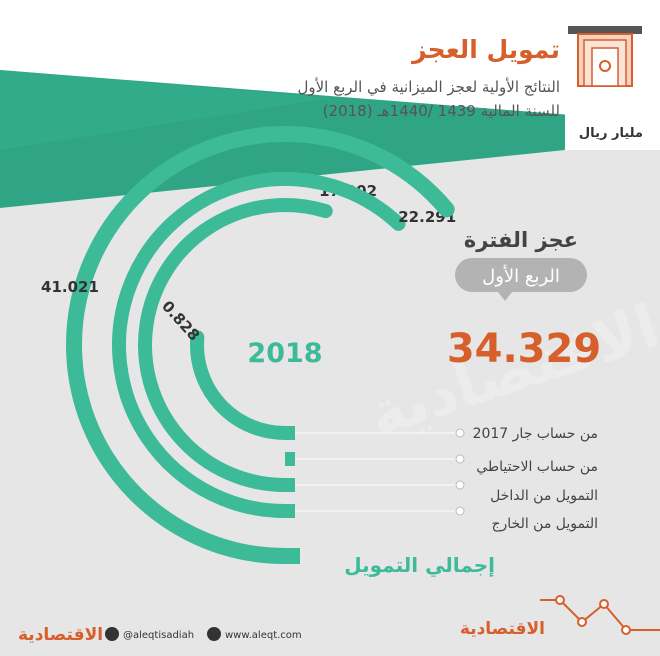 The height and width of the screenshot is (656, 660). I want to click on legend-label-3: التمويل من الخارج, so click(544, 524).